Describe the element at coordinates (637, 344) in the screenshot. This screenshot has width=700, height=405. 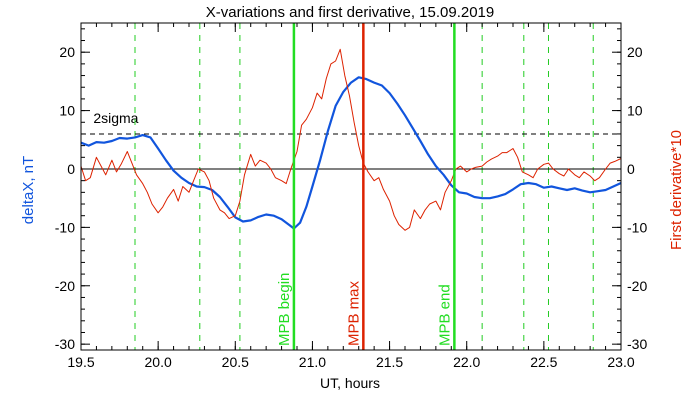
I see `y-tick-label-right: -30` at that location.